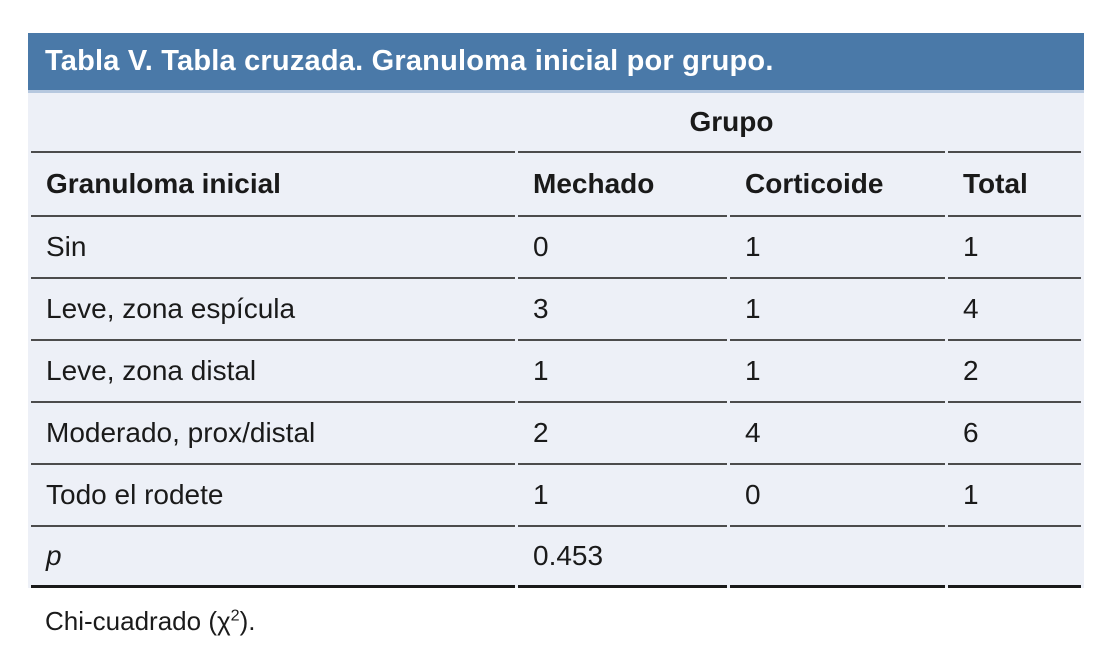 The height and width of the screenshot is (665, 1115). Describe the element at coordinates (273, 372) in the screenshot. I see `row-label: Leve, zona distal` at that location.